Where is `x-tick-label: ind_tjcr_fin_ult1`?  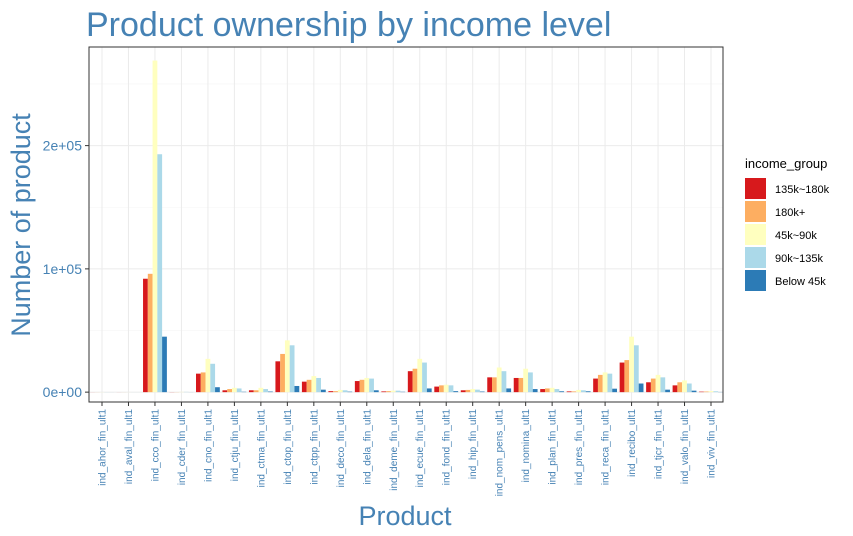 x-tick-label: ind_tjcr_fin_ult1 is located at coordinates (659, 444).